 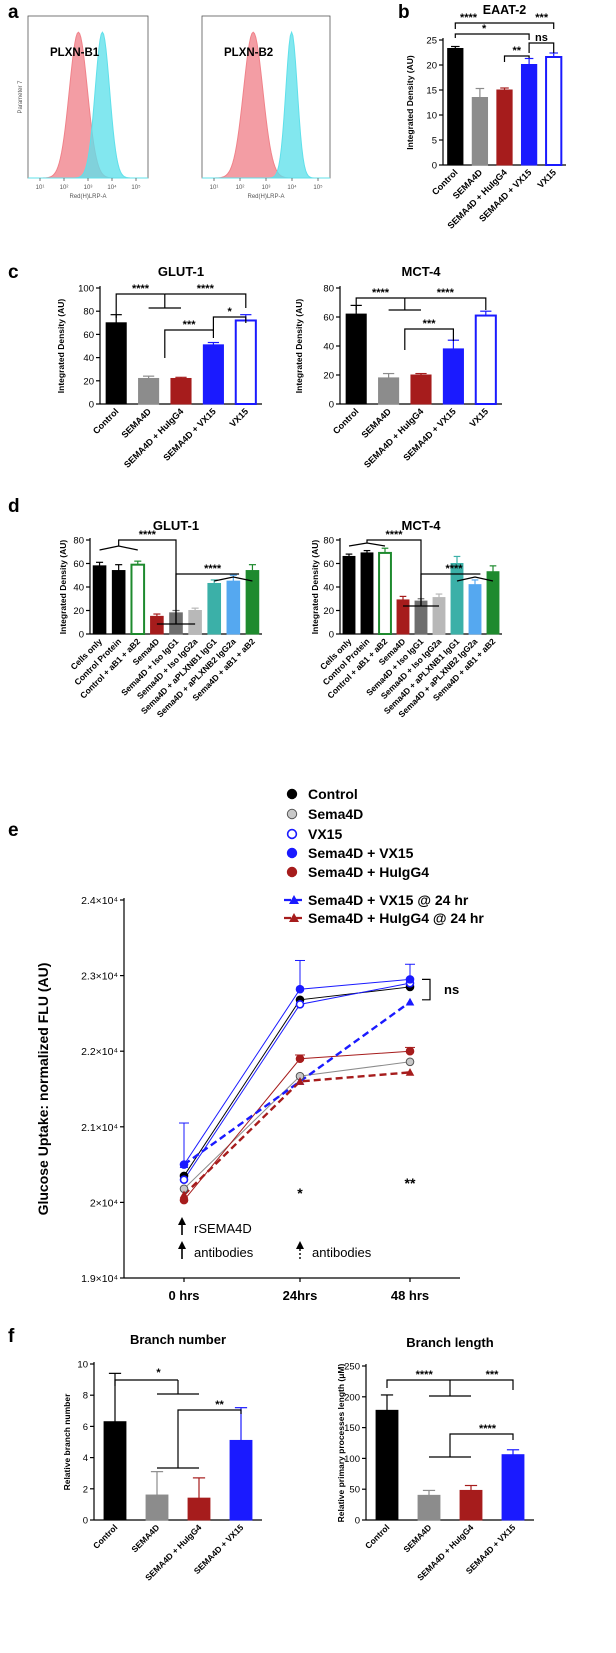 What do you see at coordinates (396, 918) in the screenshot?
I see `legend-label: Sema4D + HuIgG4 @ 24 hr` at bounding box center [396, 918].